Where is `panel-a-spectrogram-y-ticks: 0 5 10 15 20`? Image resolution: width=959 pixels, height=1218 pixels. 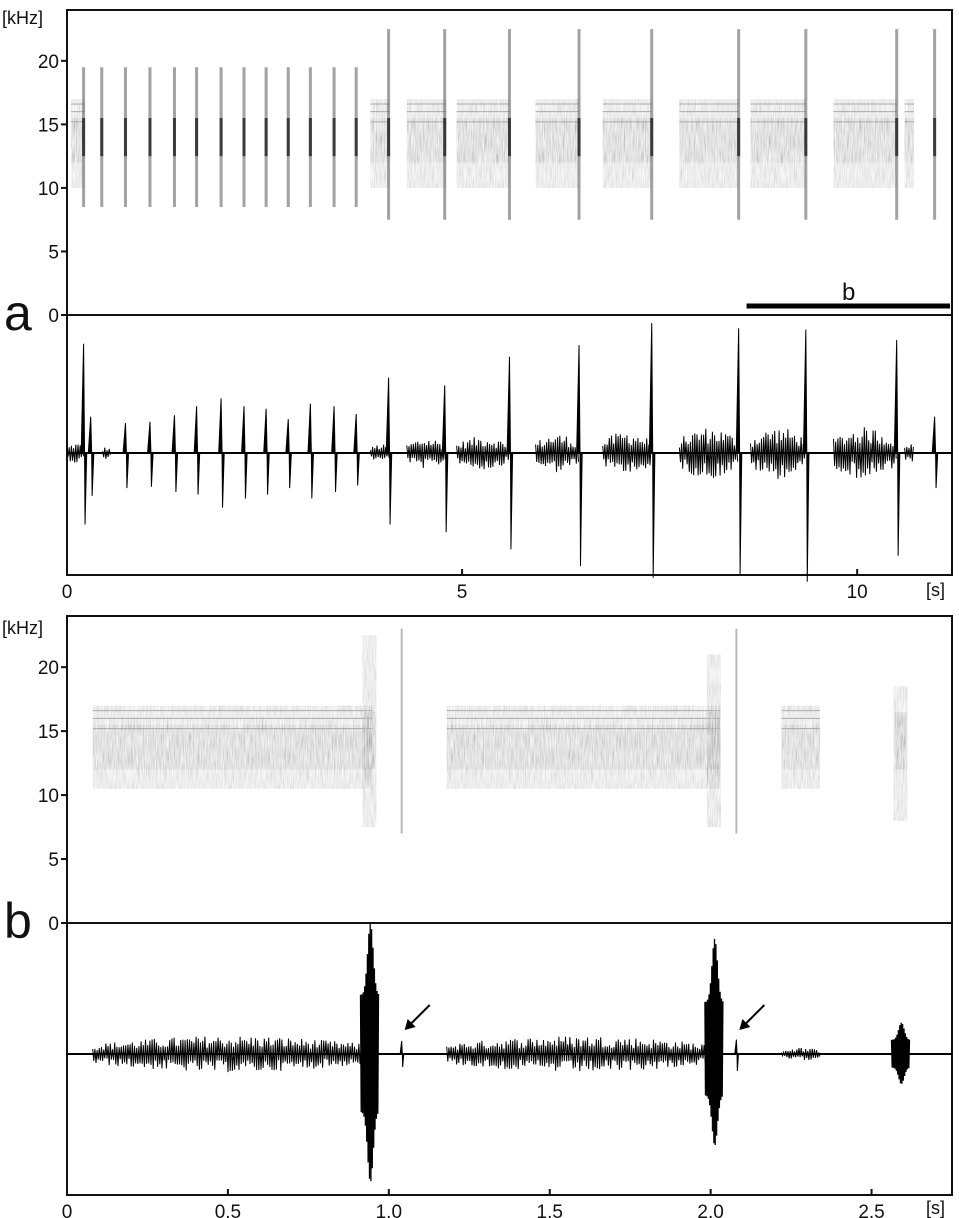 panel-a-spectrogram-y-ticks: 0 5 10 15 20 is located at coordinates (52, 189).